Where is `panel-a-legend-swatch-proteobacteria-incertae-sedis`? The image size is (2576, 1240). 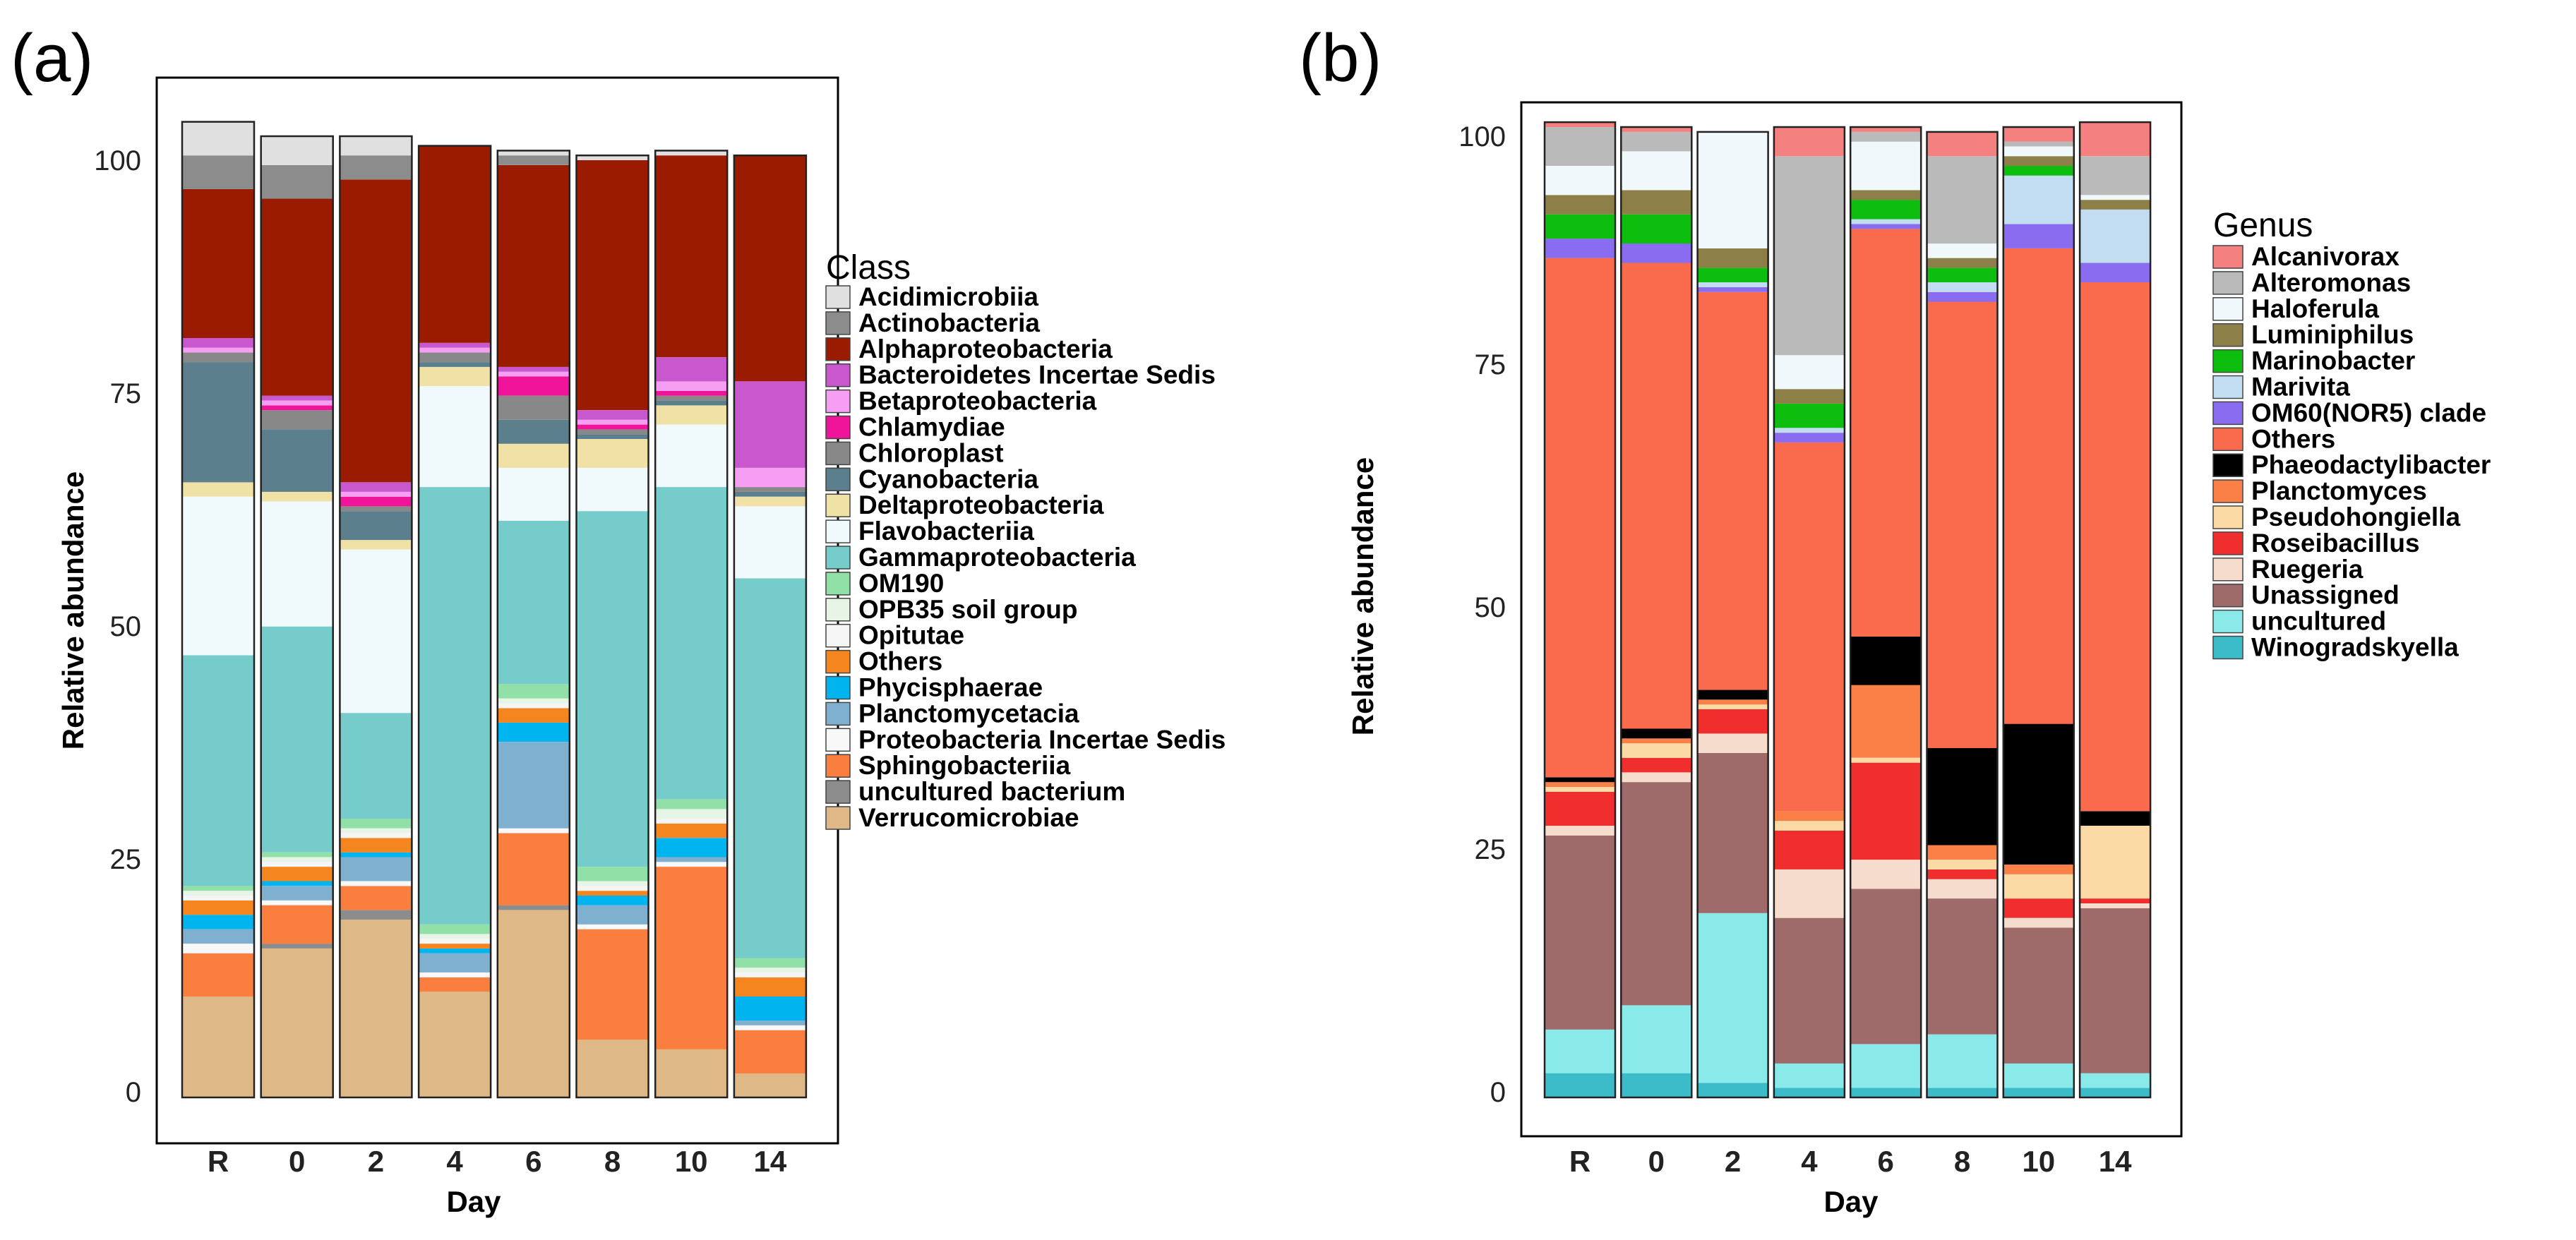 panel-a-legend-swatch-proteobacteria-incertae-sedis is located at coordinates (838, 740).